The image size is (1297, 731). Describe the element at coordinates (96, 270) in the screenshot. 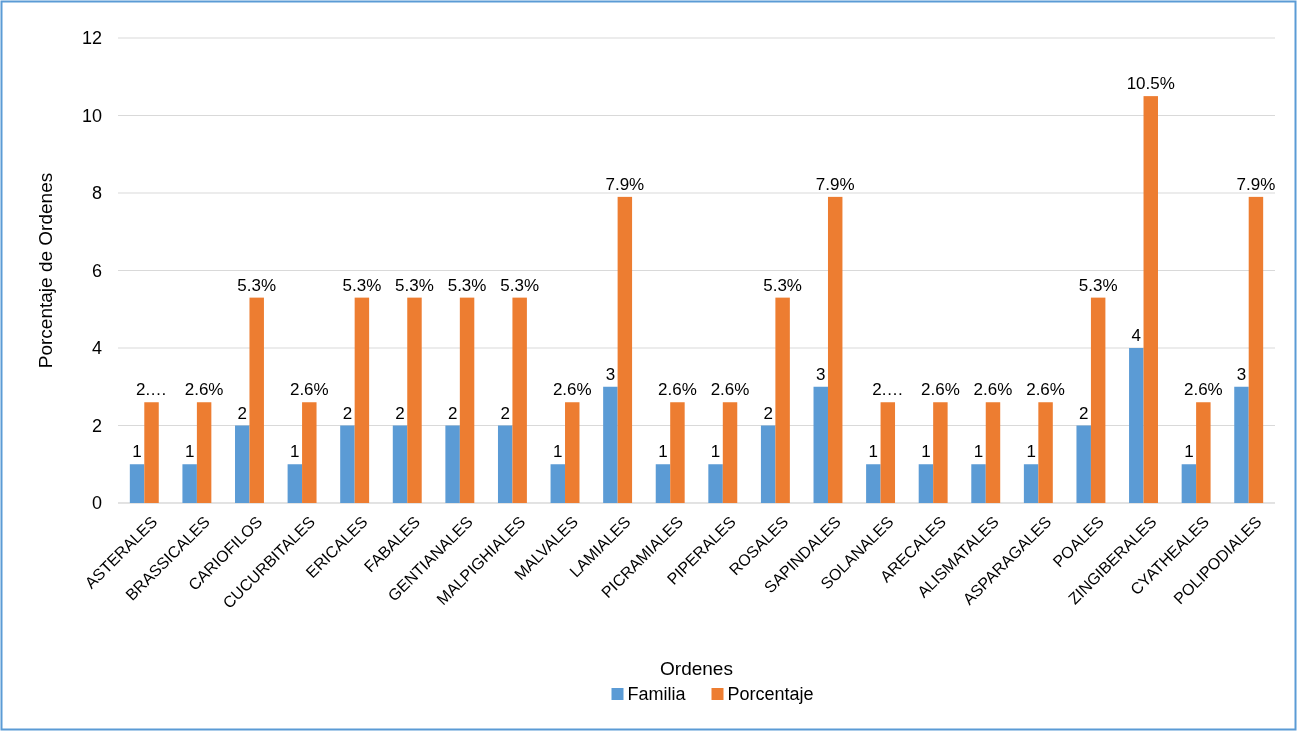

I see `y-tick-label: 6` at that location.